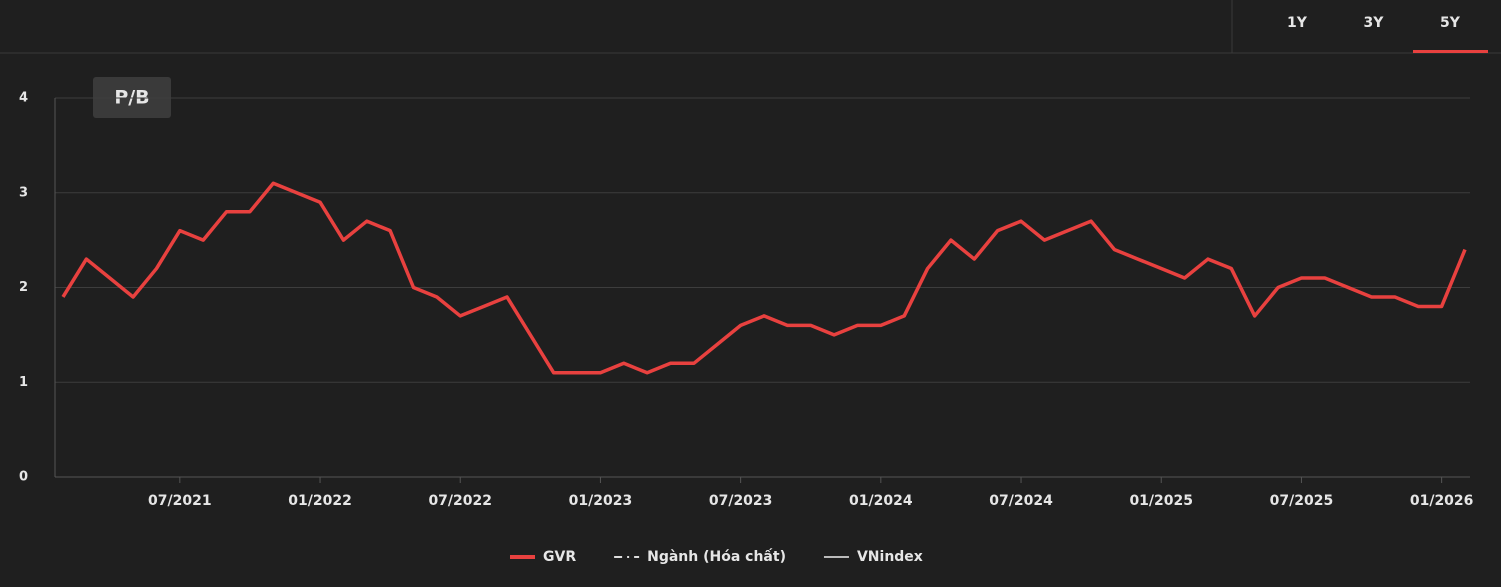  I want to click on x-tick-label: 07/2025, so click(1302, 501).